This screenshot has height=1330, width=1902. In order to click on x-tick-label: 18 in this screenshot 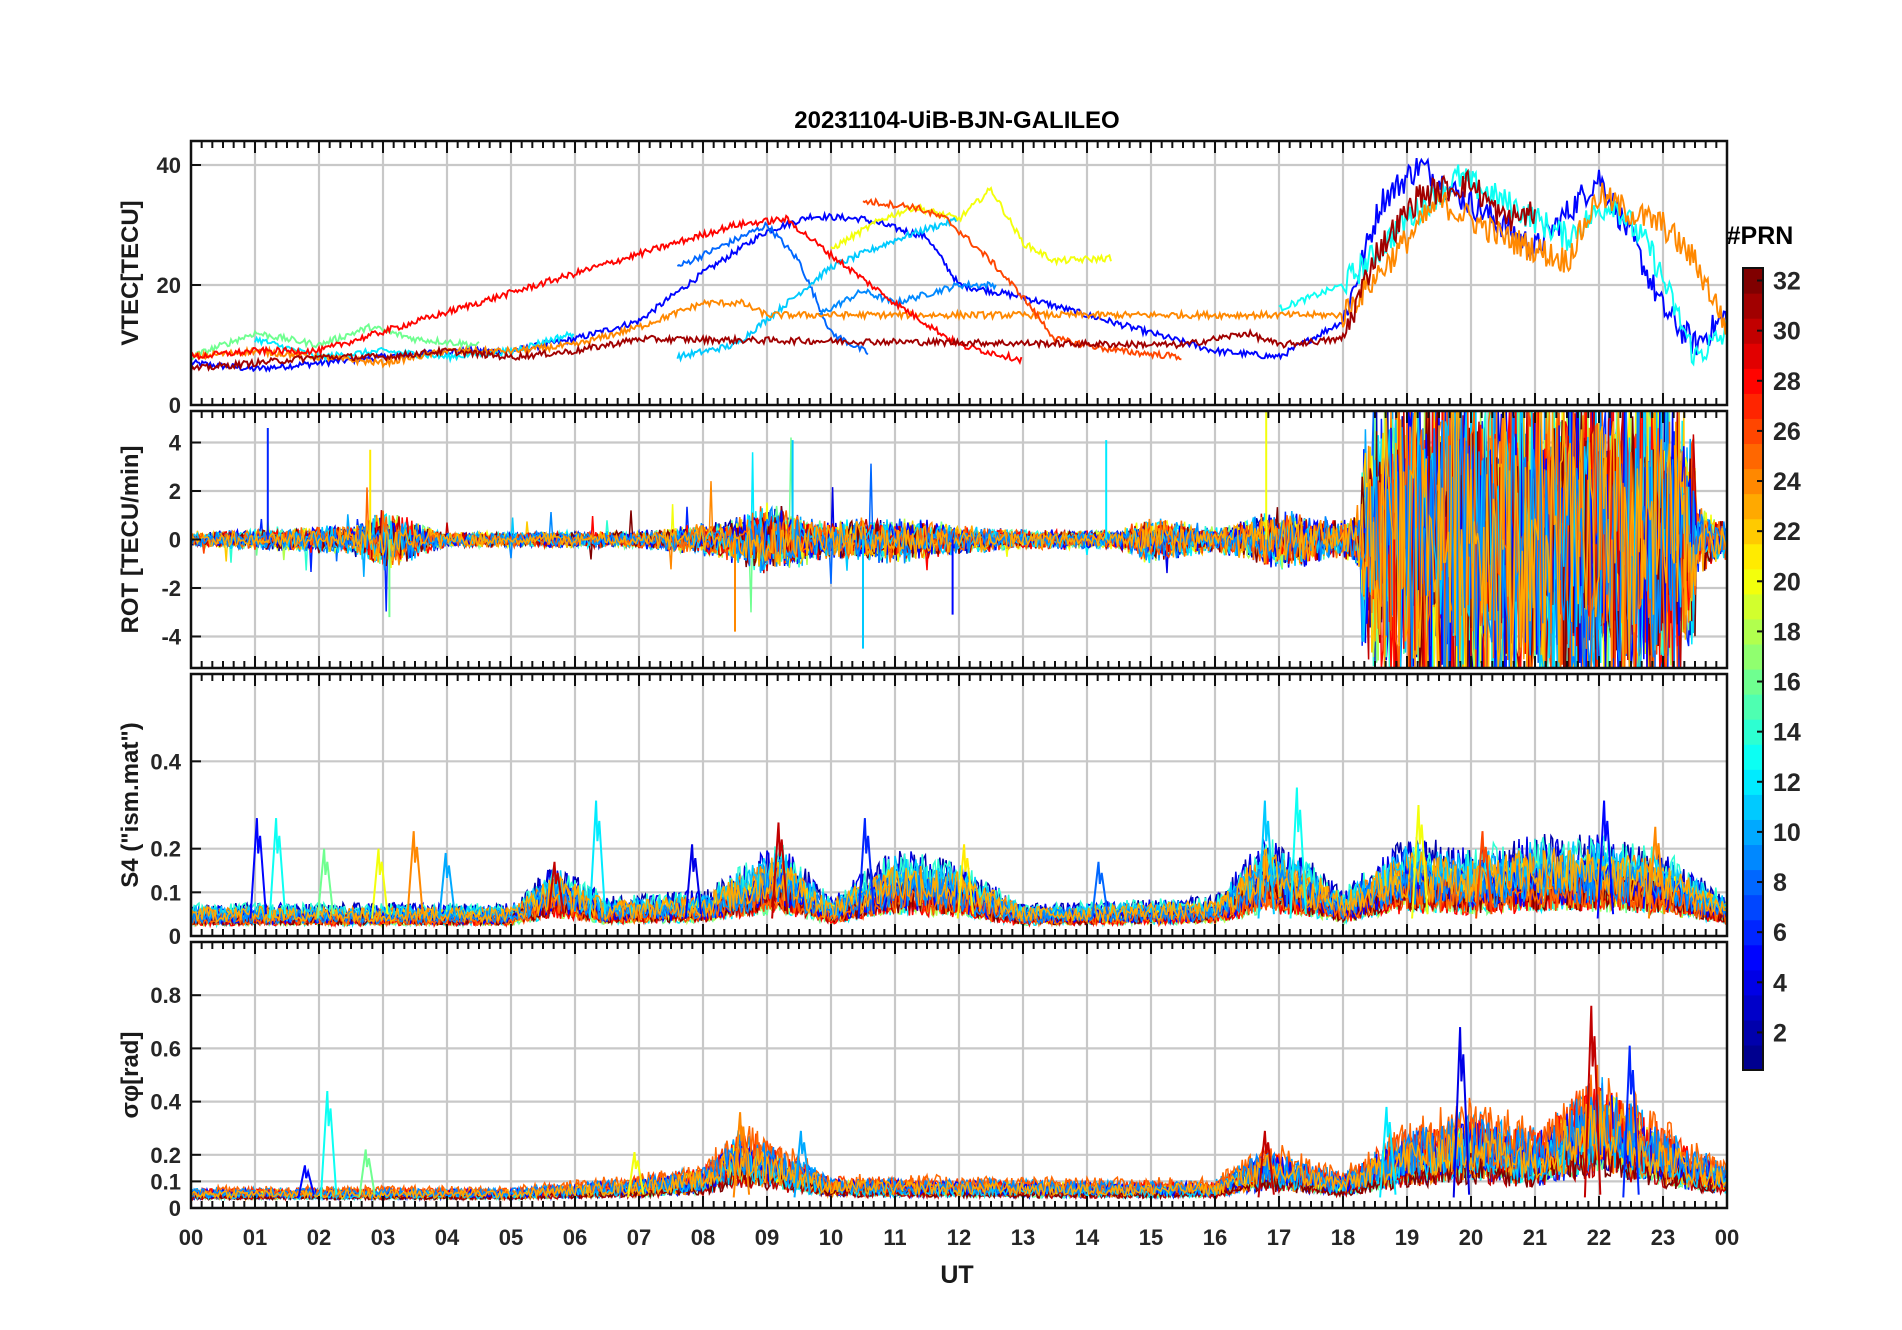, I will do `click(1343, 1237)`.